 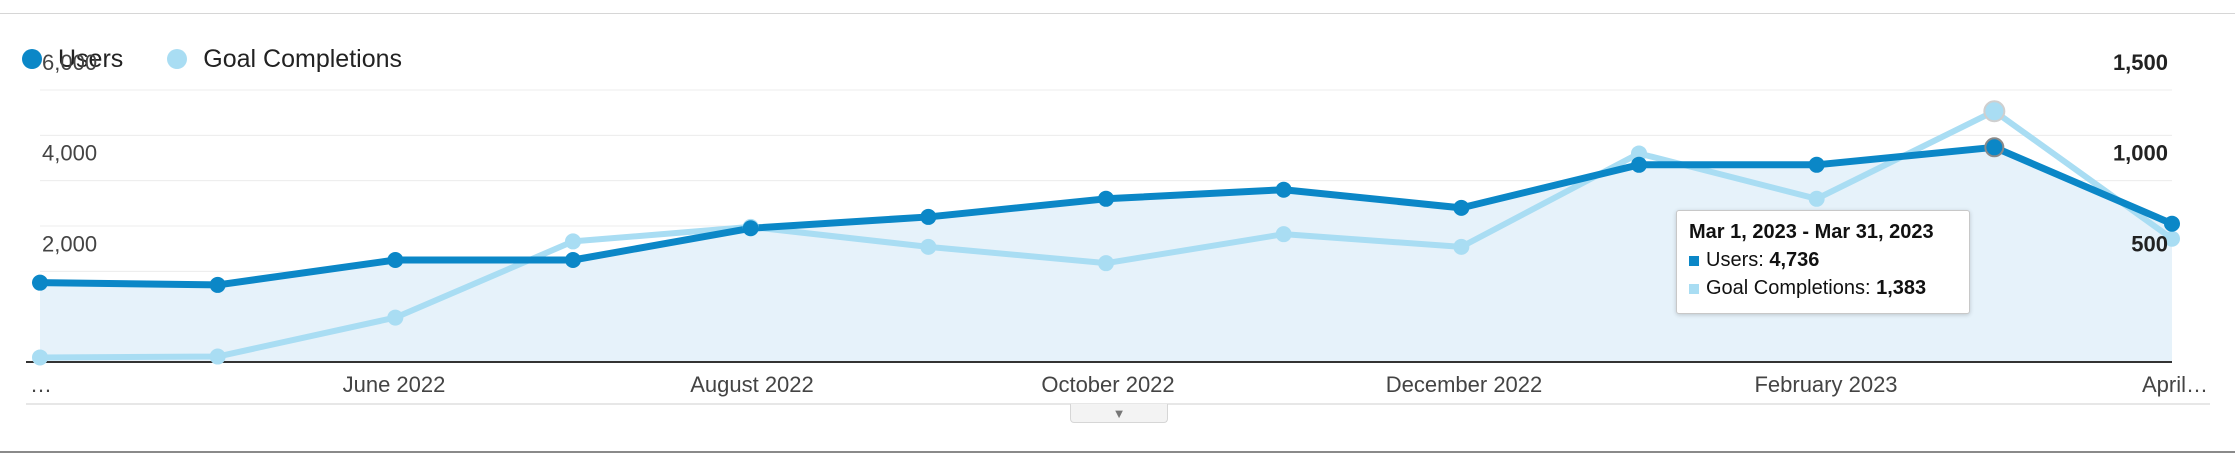 I want to click on users-legend-label: Users, so click(x=91, y=58).